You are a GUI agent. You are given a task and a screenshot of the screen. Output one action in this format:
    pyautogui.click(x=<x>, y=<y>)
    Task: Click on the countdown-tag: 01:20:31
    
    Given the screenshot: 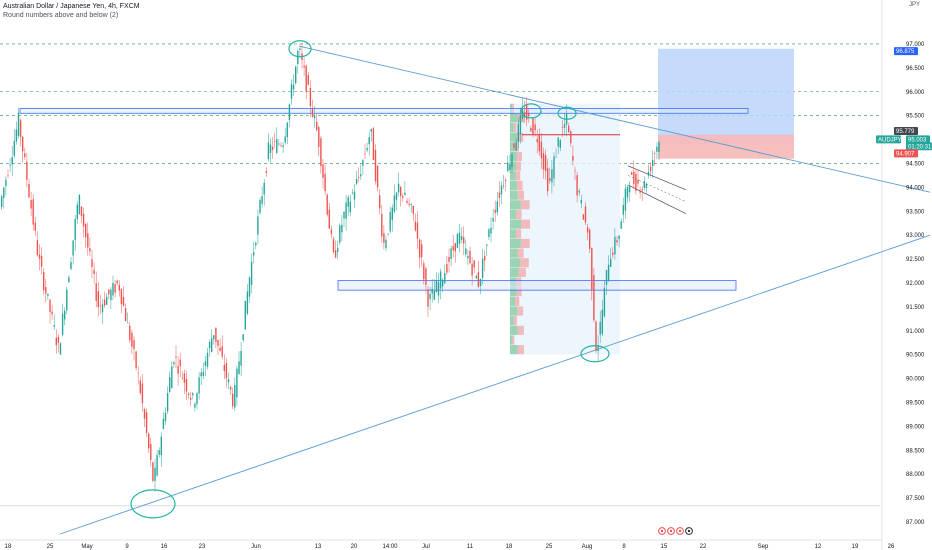 What is the action you would take?
    pyautogui.click(x=920, y=147)
    